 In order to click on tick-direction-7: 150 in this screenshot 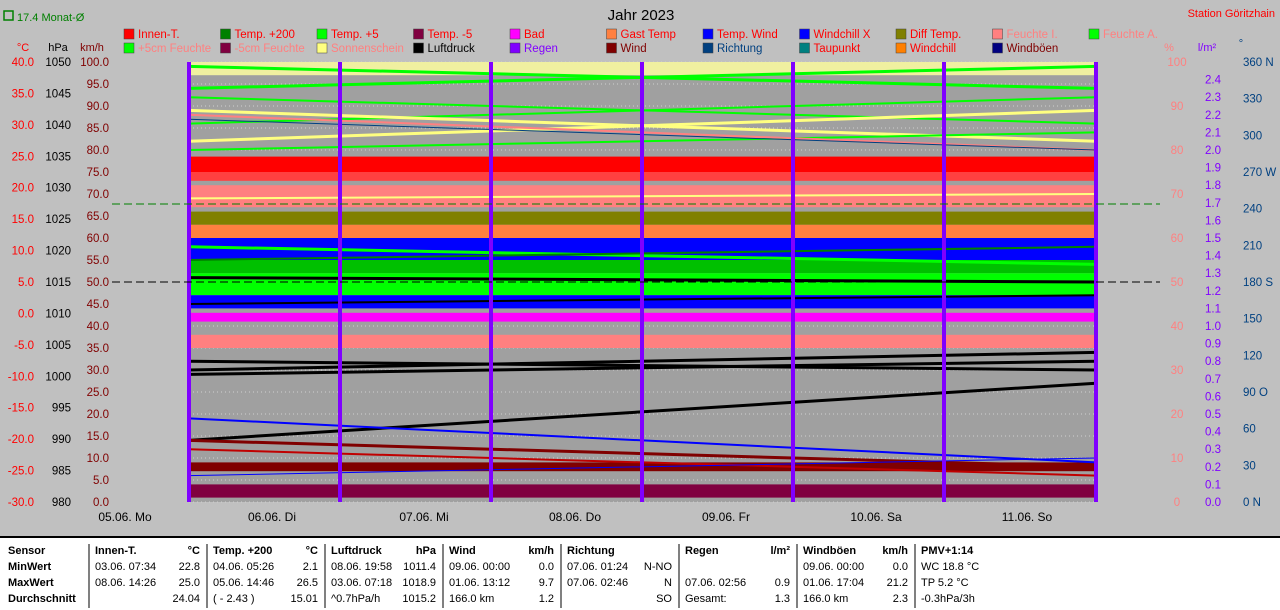, I will do `click(1252, 320)`.